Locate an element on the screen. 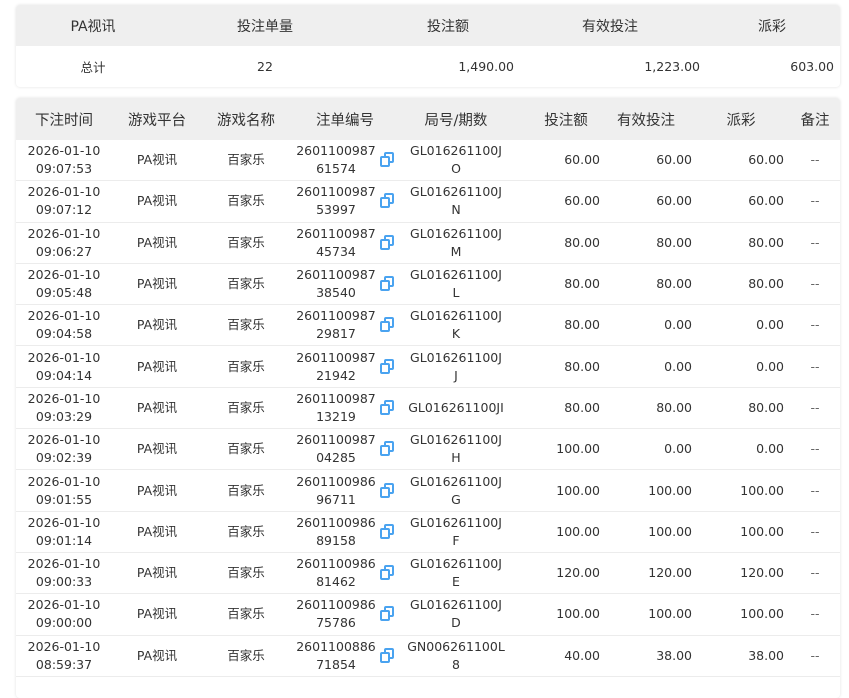 The width and height of the screenshot is (849, 698). col-platform: 游戏平台 is located at coordinates (157, 120).